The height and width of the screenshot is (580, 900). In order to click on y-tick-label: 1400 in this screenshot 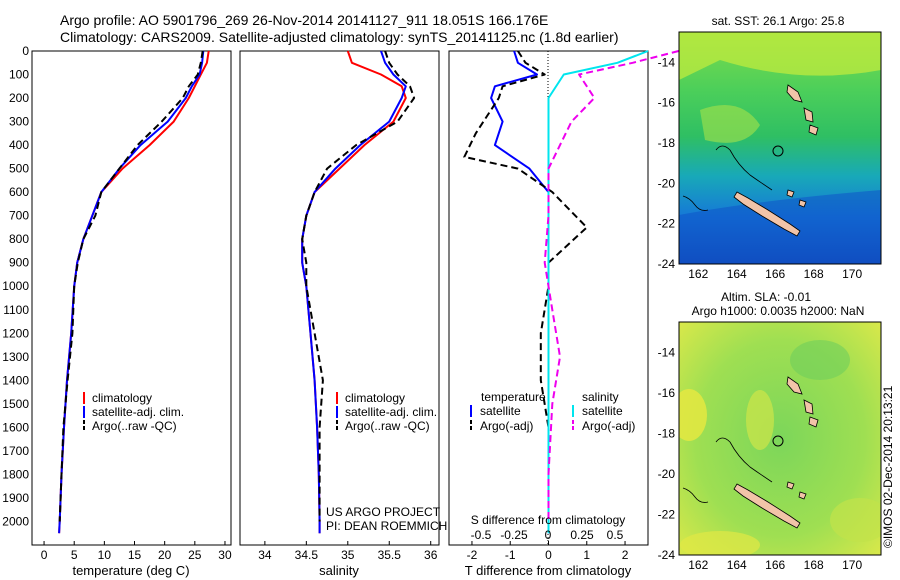, I will do `click(15, 380)`.